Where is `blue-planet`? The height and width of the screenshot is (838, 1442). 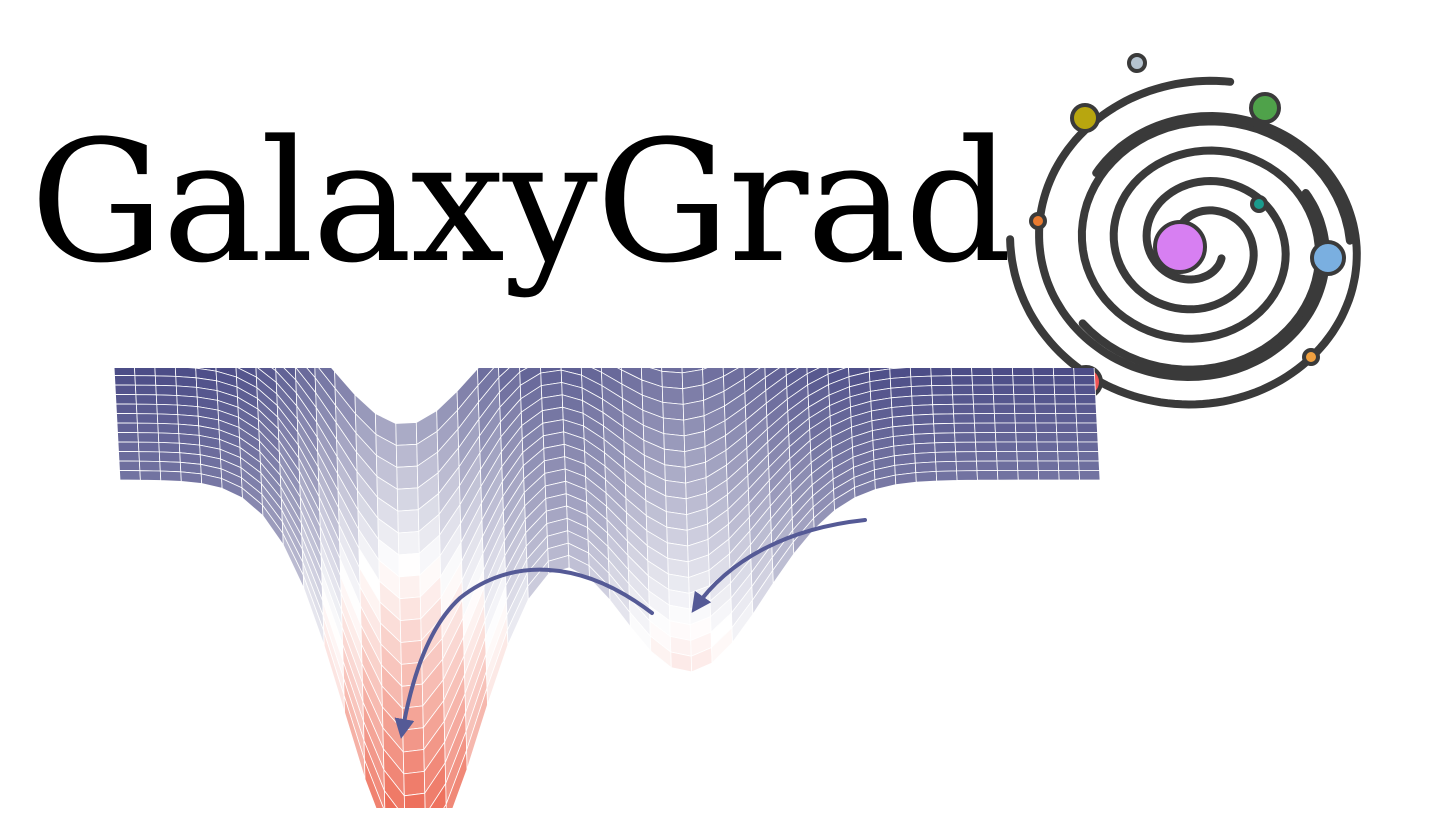
blue-planet is located at coordinates (1328, 258).